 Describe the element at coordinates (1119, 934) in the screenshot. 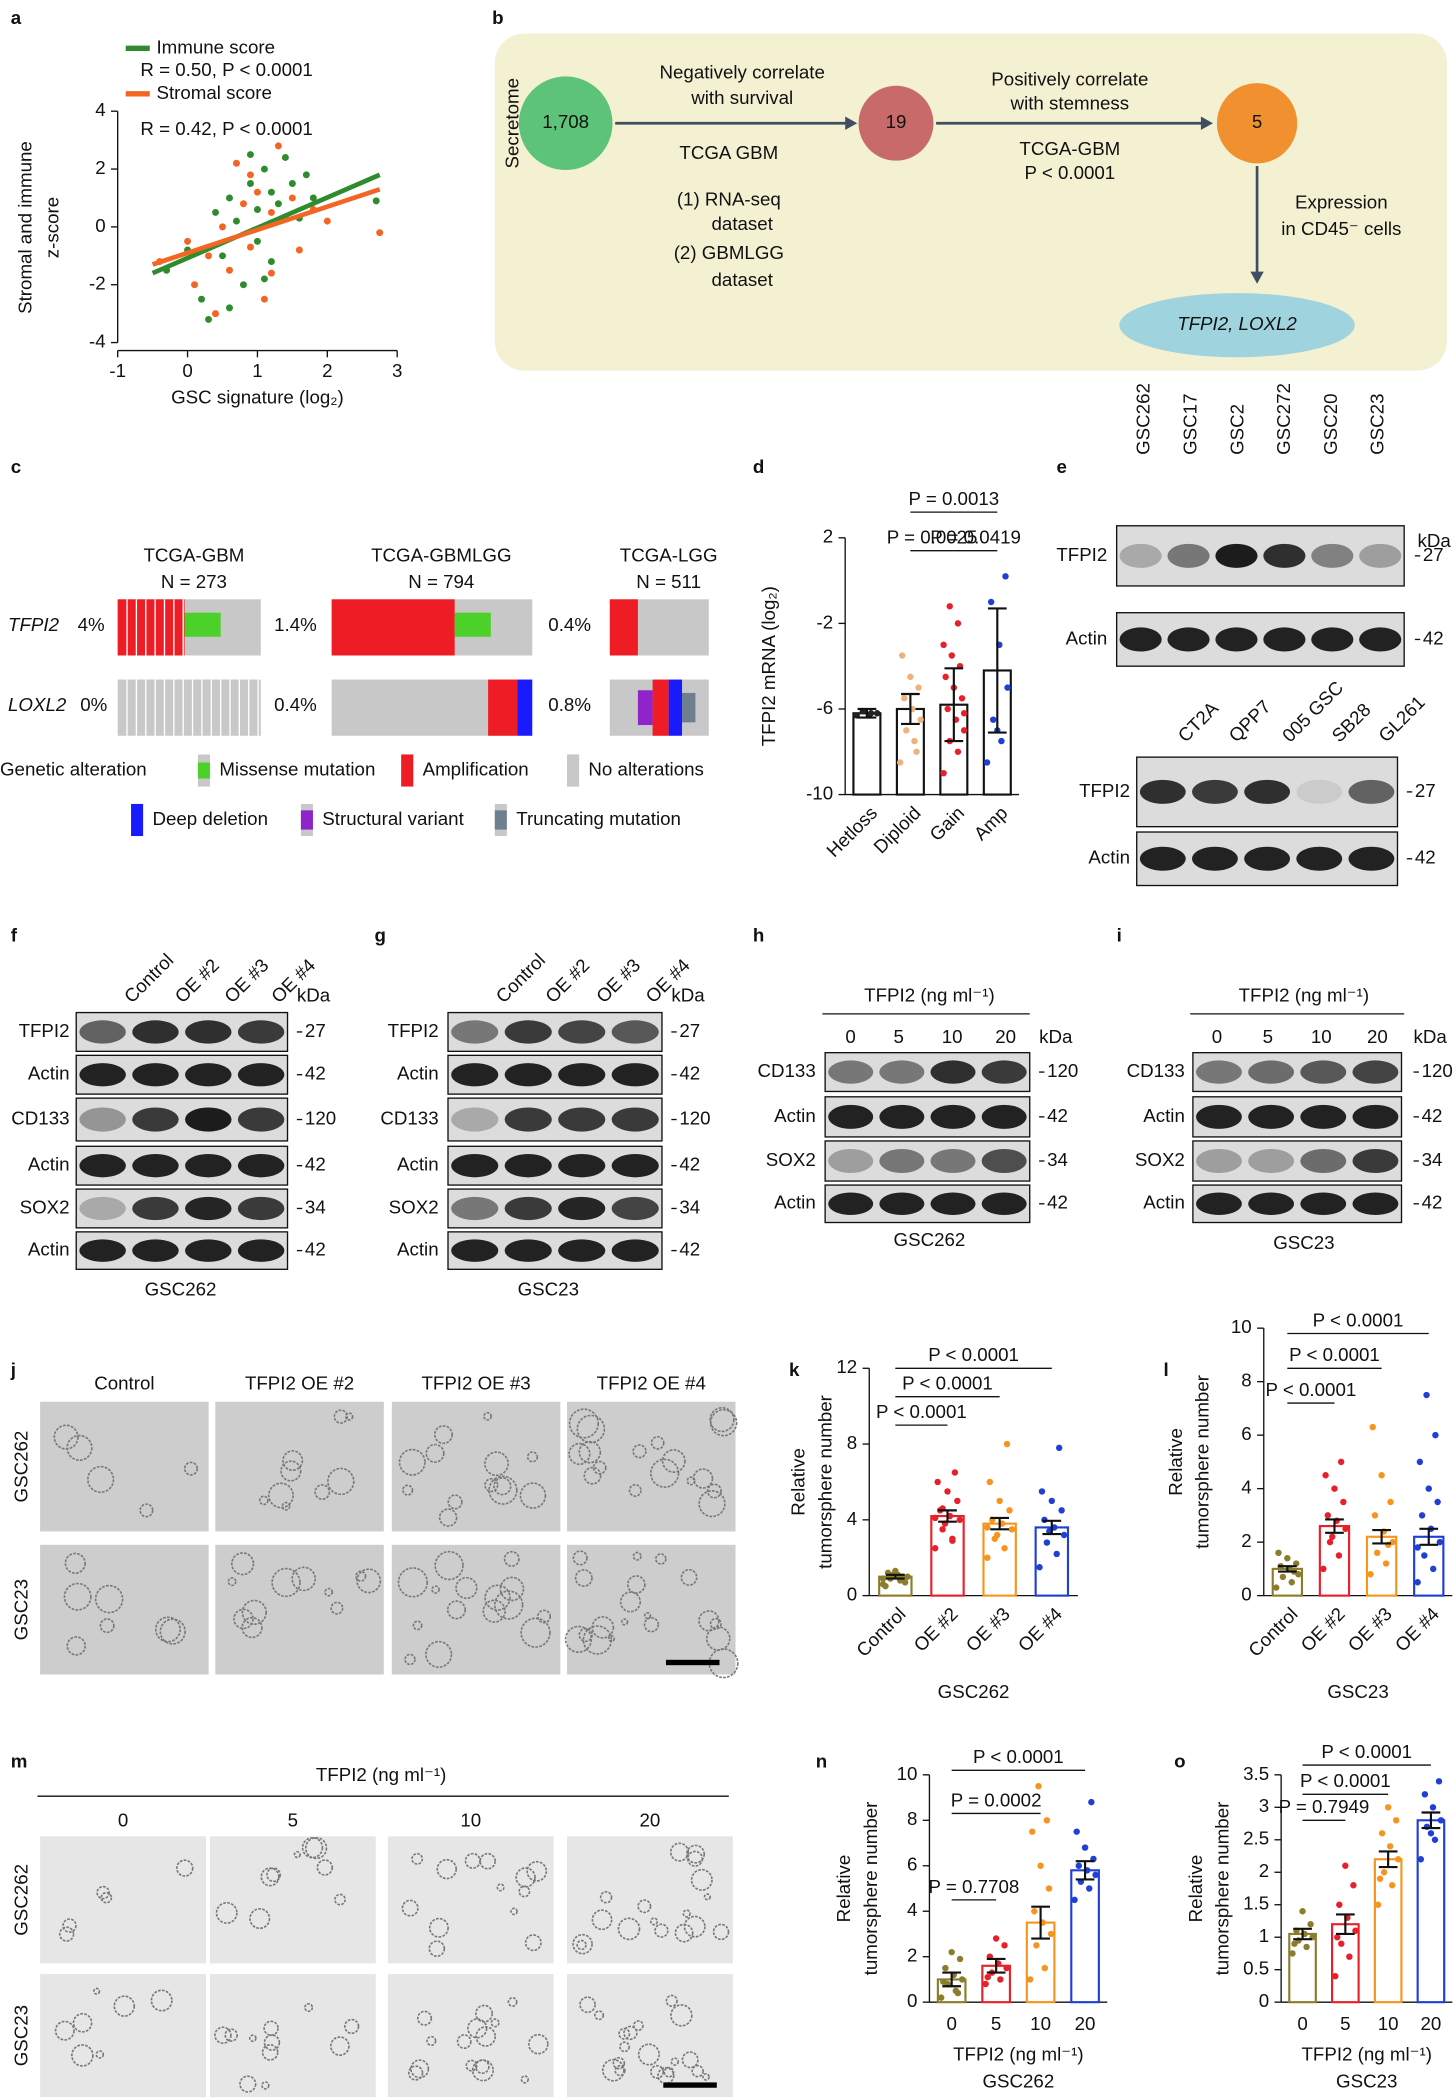

I see `panel-label: i` at that location.